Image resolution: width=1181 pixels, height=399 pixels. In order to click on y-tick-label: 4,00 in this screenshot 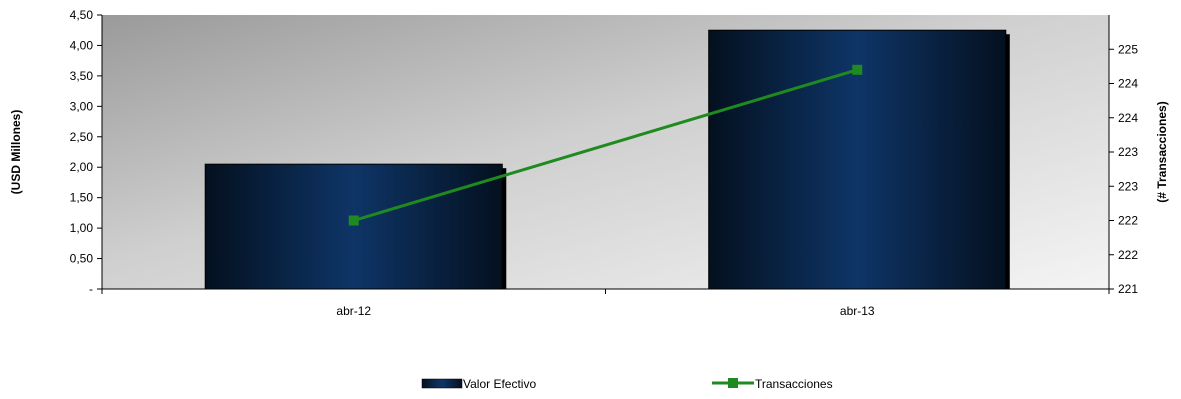, I will do `click(82, 45)`.